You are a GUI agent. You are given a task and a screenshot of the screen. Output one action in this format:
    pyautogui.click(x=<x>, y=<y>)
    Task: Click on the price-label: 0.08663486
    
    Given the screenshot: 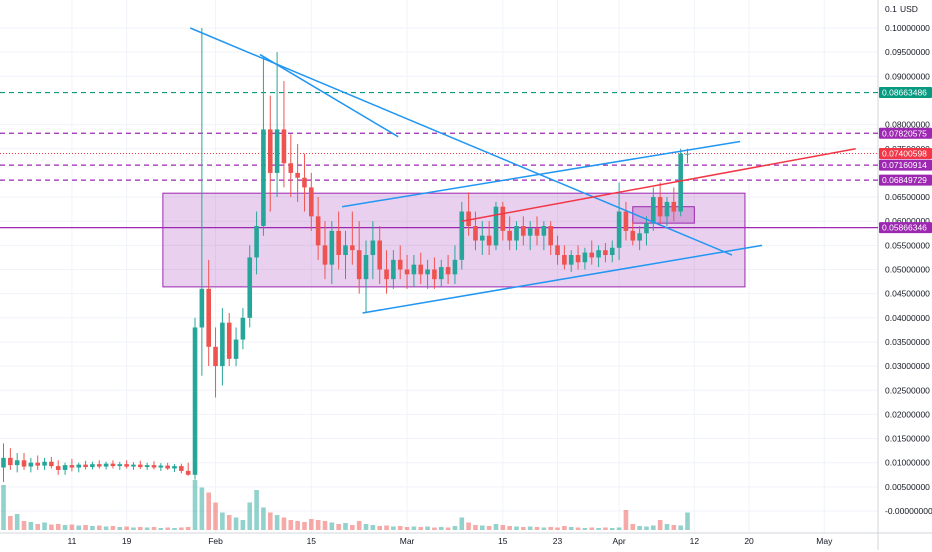 What is the action you would take?
    pyautogui.click(x=904, y=93)
    